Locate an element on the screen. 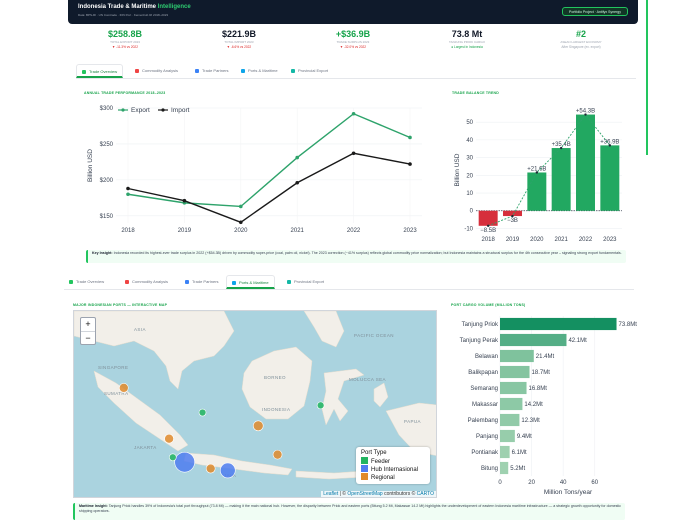 The image size is (700, 525). legend-label: Import is located at coordinates (180, 110).